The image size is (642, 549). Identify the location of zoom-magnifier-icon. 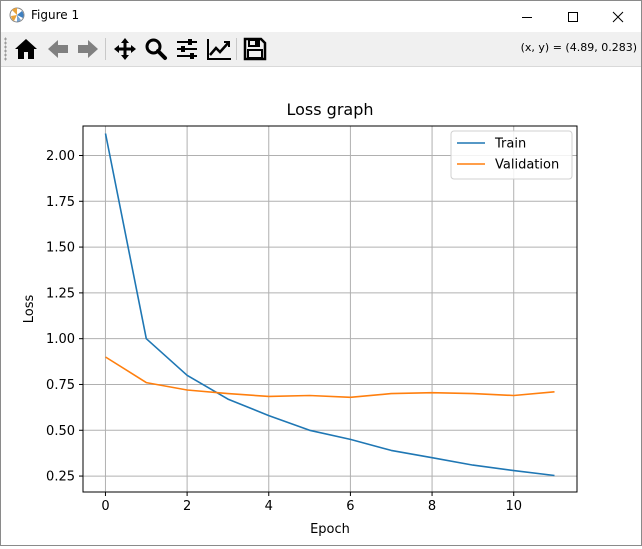
(156, 49).